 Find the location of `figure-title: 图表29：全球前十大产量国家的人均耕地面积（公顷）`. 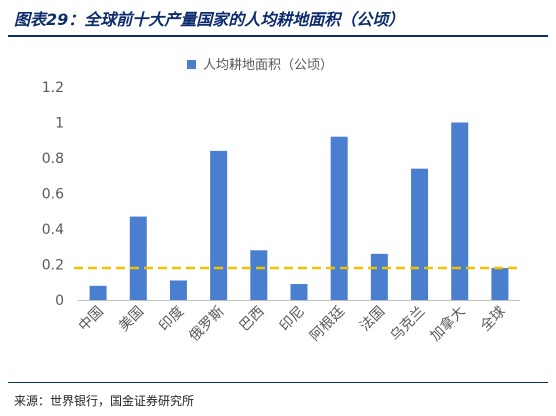

figure-title: 图表29：全球前十大产量国家的人均耕地面积（公顷） is located at coordinates (209, 19).